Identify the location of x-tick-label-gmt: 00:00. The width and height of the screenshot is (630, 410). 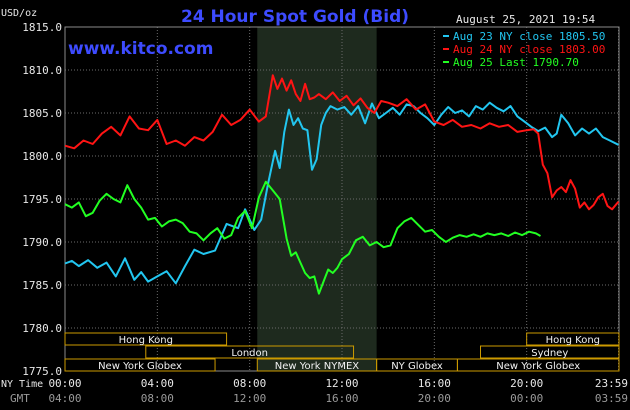
(526, 398).